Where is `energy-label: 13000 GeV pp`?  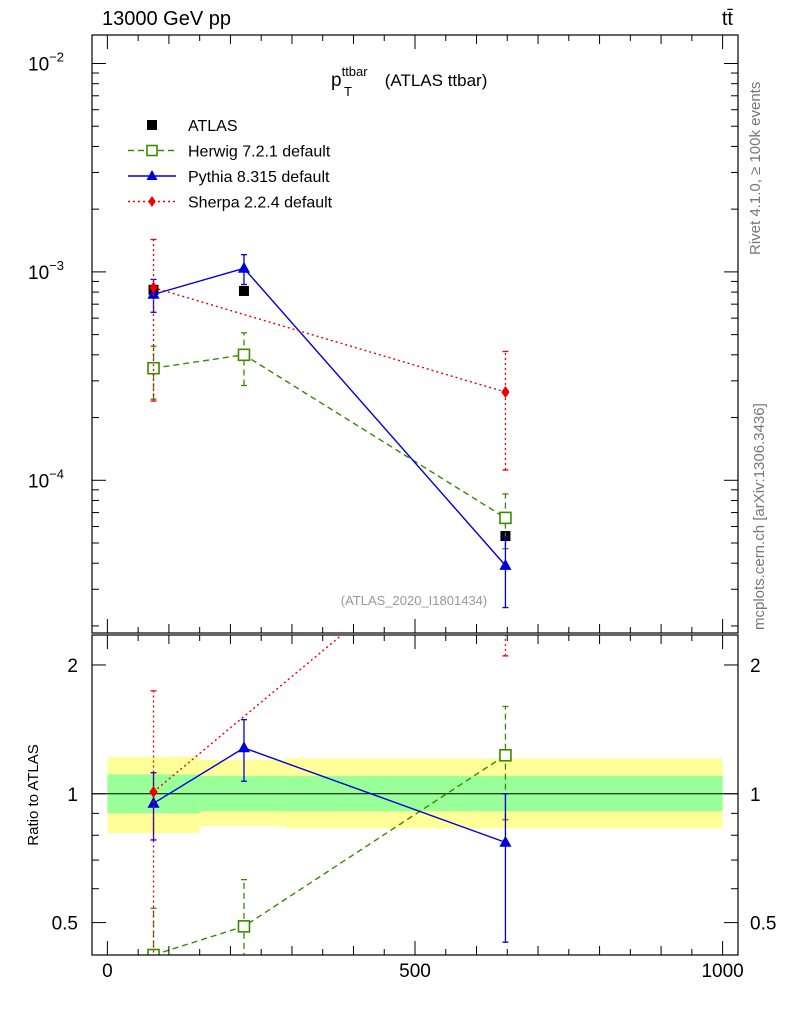
energy-label: 13000 GeV pp is located at coordinates (166, 19).